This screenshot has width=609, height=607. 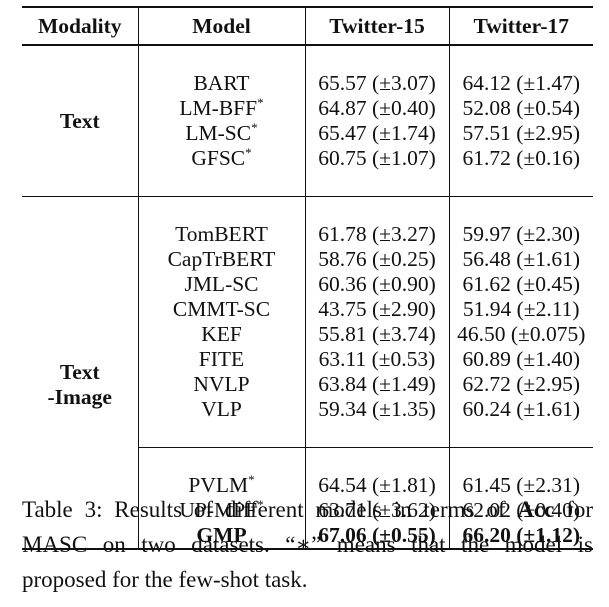 I want to click on table-row: KEF 55.81 (±3.74) 46.50 (±0.075), so click(x=307, y=334).